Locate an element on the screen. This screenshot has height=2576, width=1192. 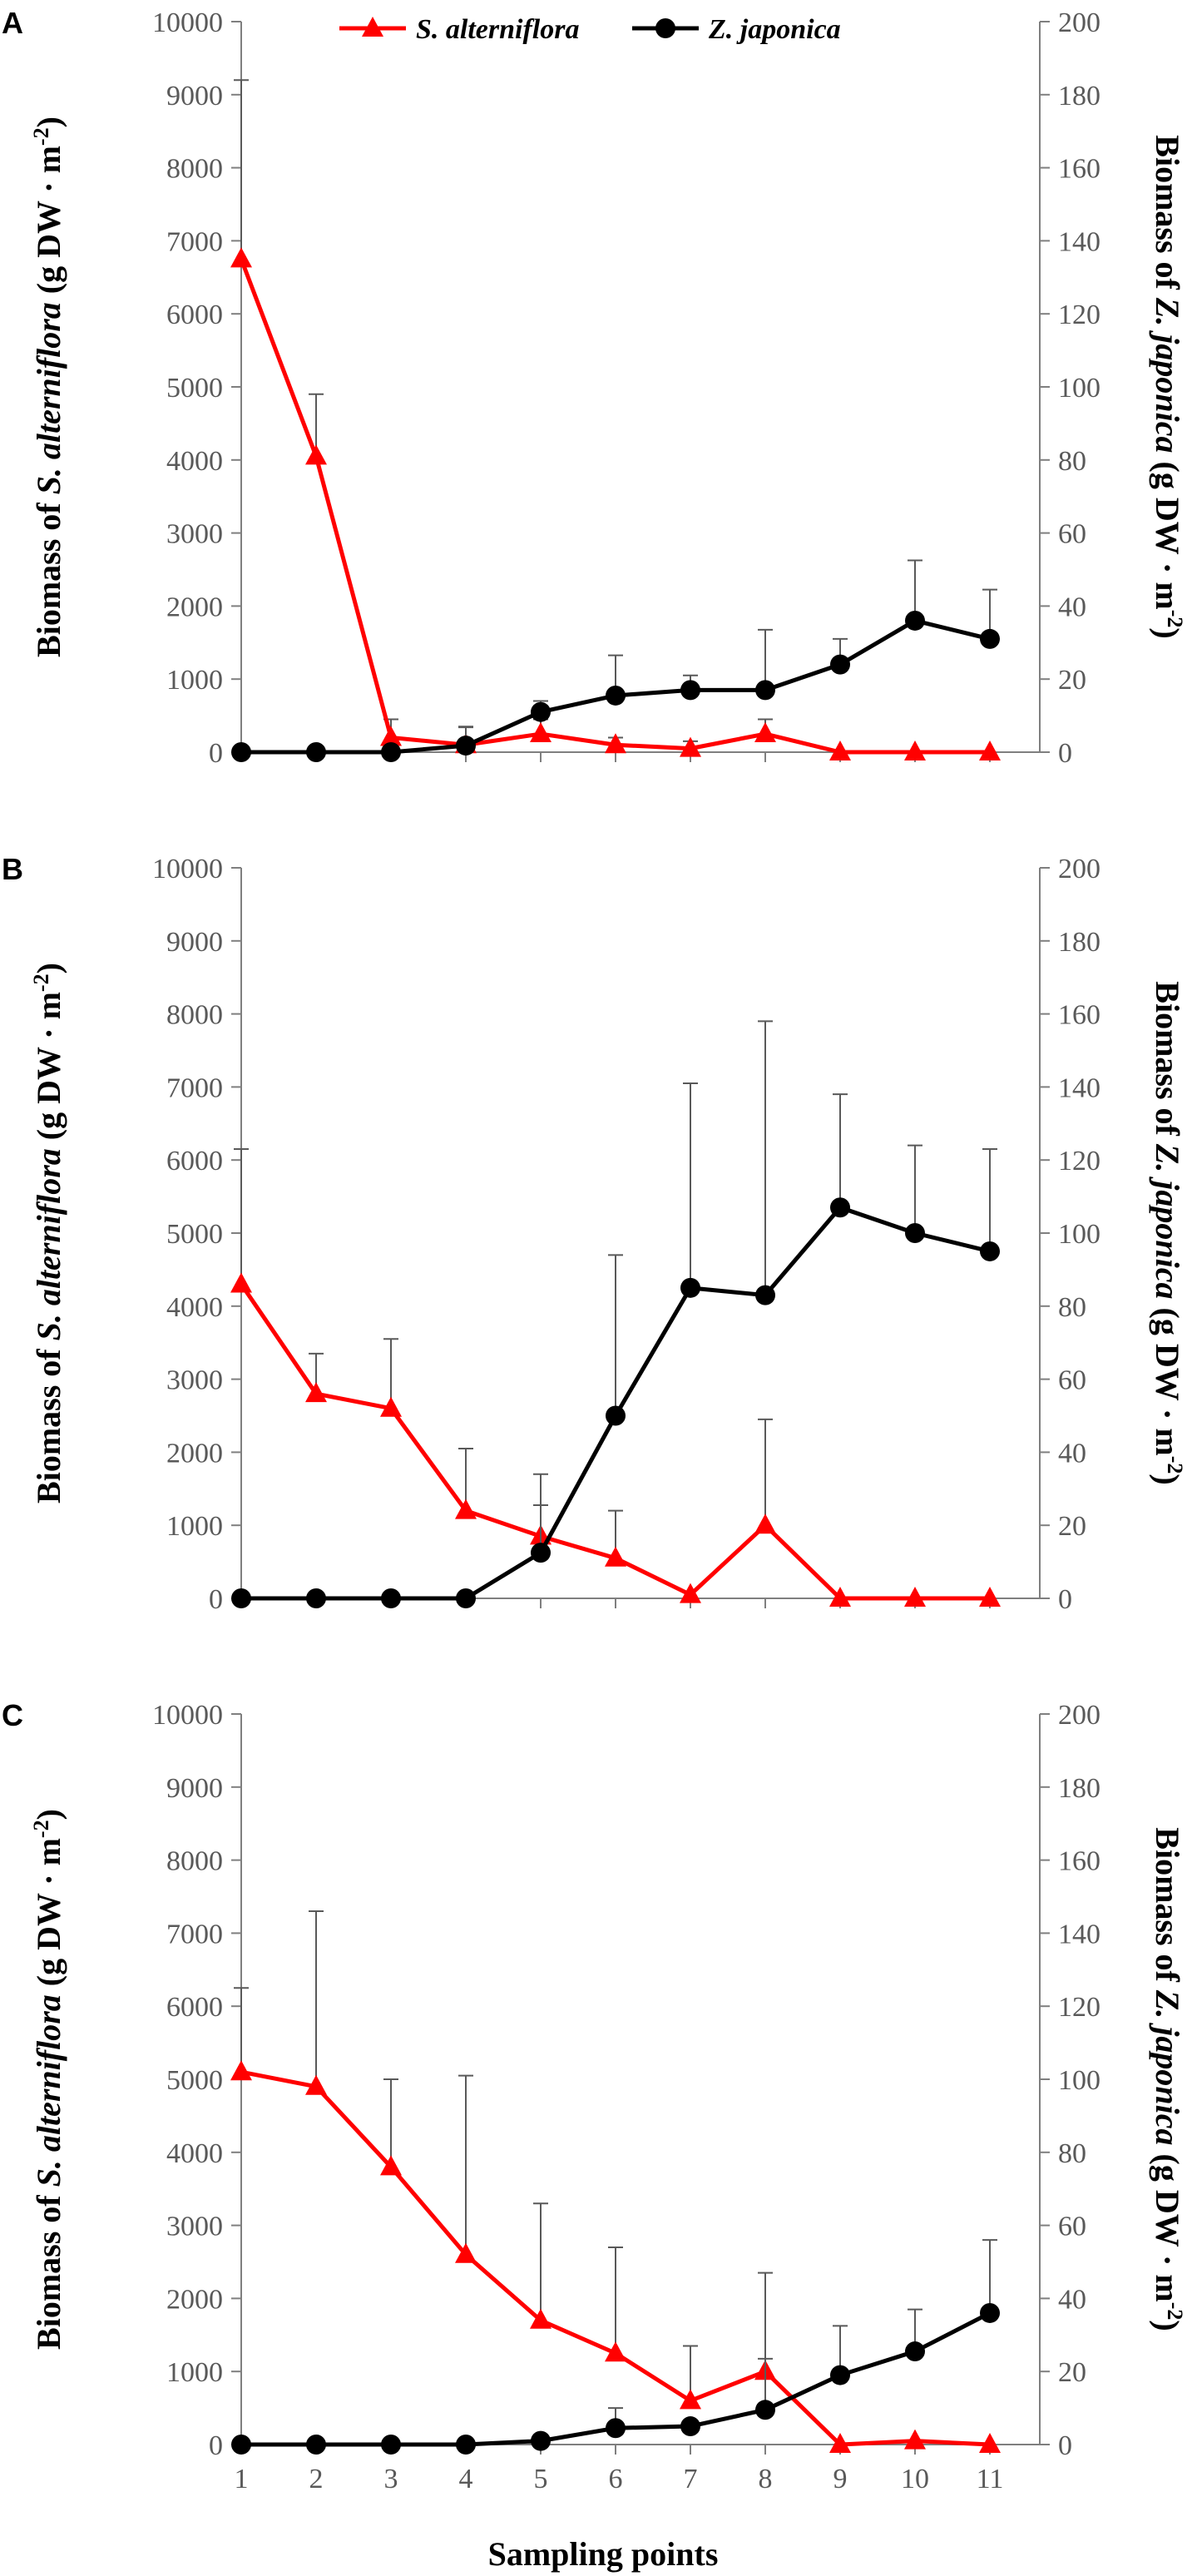
left-tick-label: 9000 is located at coordinates (195, 943).